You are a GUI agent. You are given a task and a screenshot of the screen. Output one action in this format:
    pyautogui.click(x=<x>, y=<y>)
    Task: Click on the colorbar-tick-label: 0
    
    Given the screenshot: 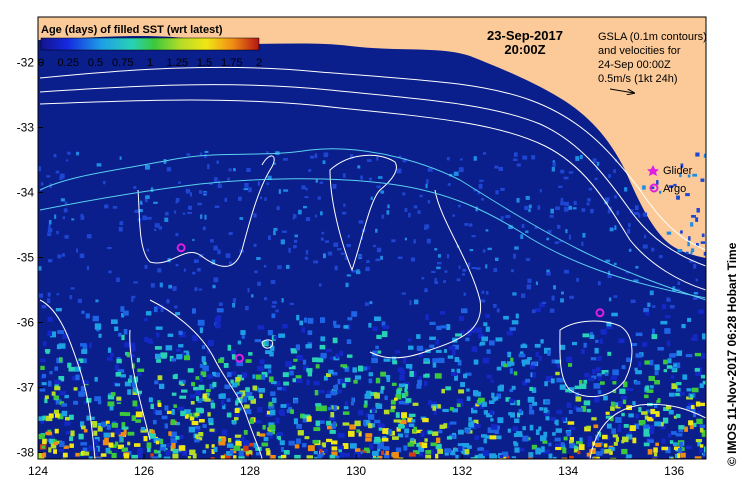 What is the action you would take?
    pyautogui.click(x=41, y=63)
    